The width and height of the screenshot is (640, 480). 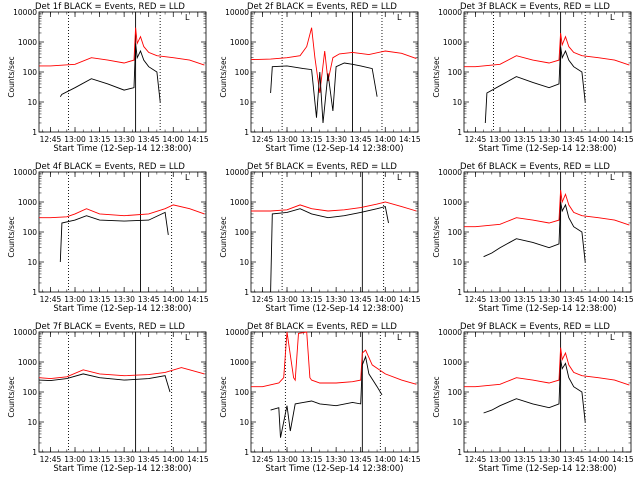 What do you see at coordinates (322, 327) in the screenshot?
I see `panel-title: Det 8f BLACK = Events, RED = LLD` at bounding box center [322, 327].